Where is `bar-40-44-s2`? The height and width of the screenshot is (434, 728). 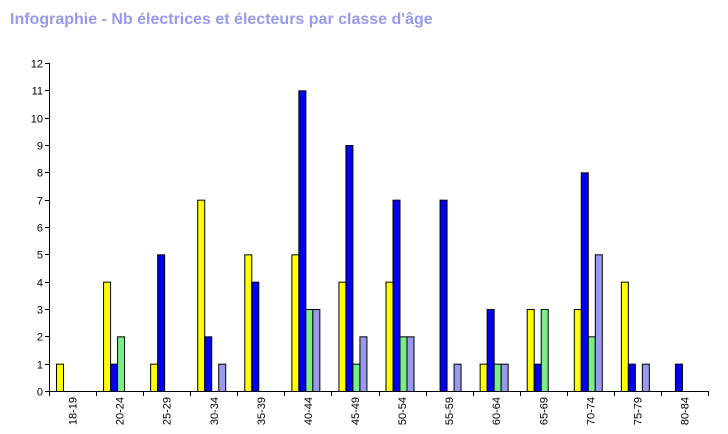 bar-40-44-s2 is located at coordinates (302, 241).